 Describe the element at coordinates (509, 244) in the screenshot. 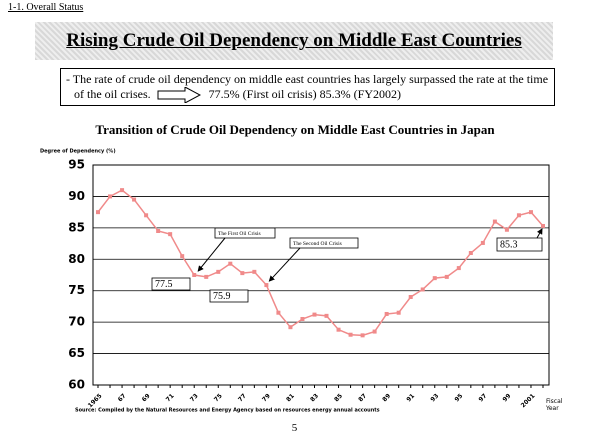

I see `data-label: 85.3` at that location.